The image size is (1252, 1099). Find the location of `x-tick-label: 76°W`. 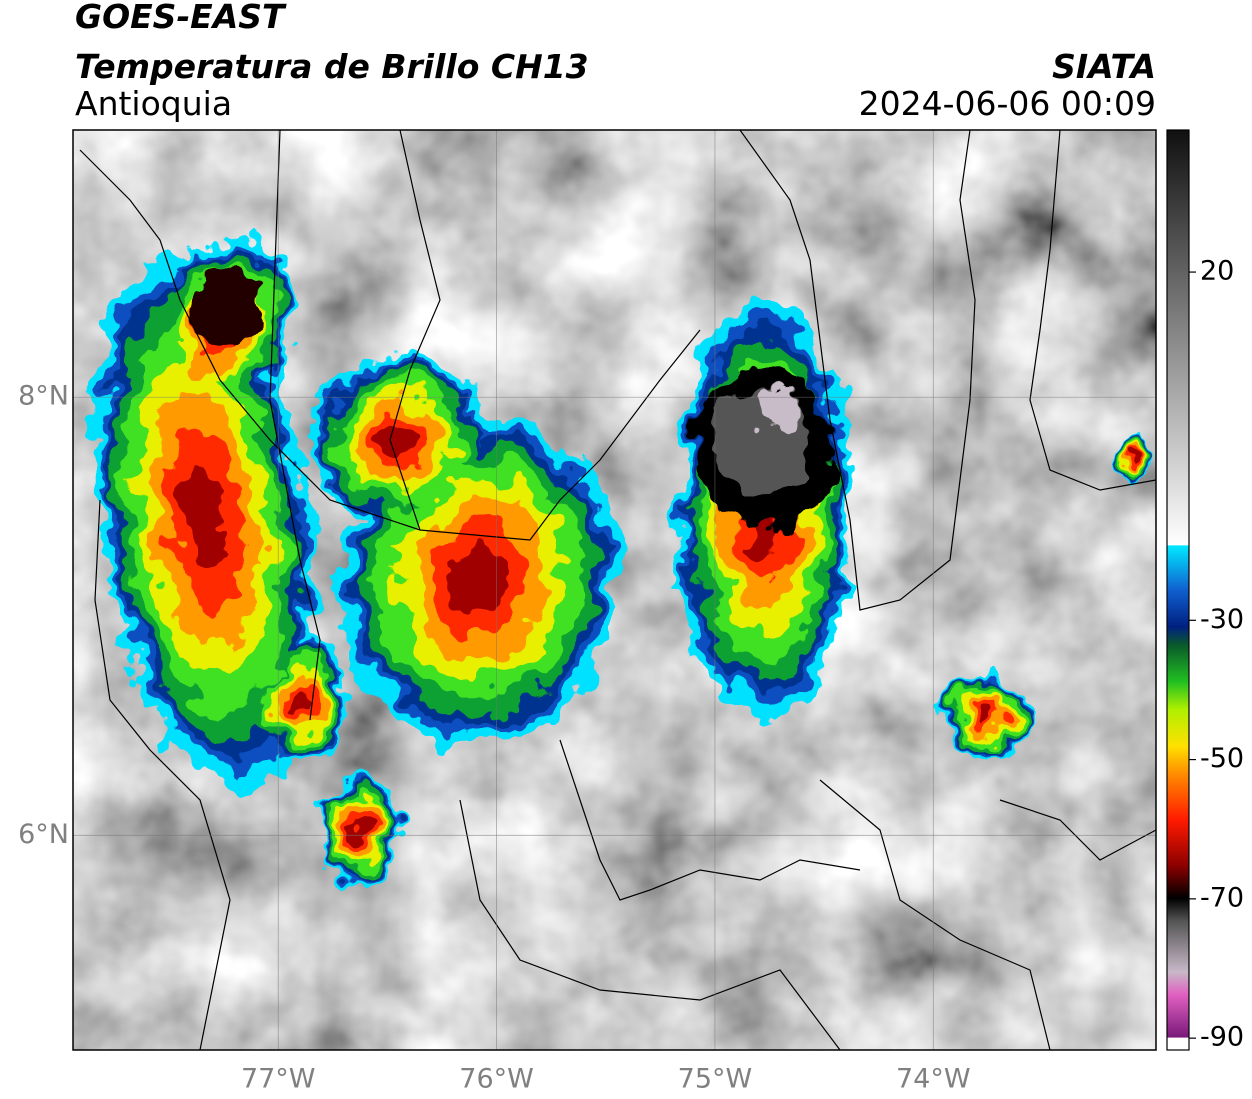

x-tick-label: 76°W is located at coordinates (496, 1079).